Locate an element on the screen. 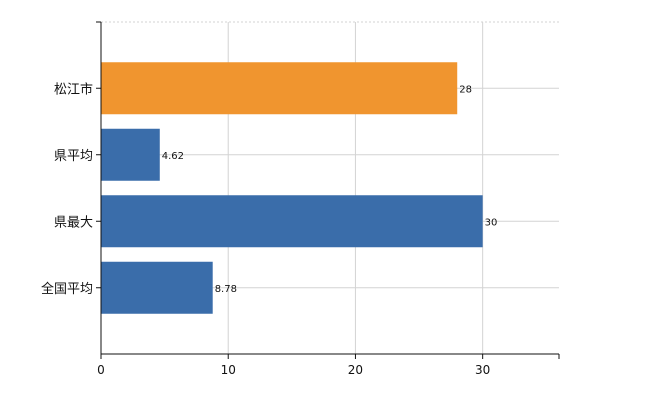 The width and height of the screenshot is (650, 400). category-label-4: 全国平均 is located at coordinates (67, 289).